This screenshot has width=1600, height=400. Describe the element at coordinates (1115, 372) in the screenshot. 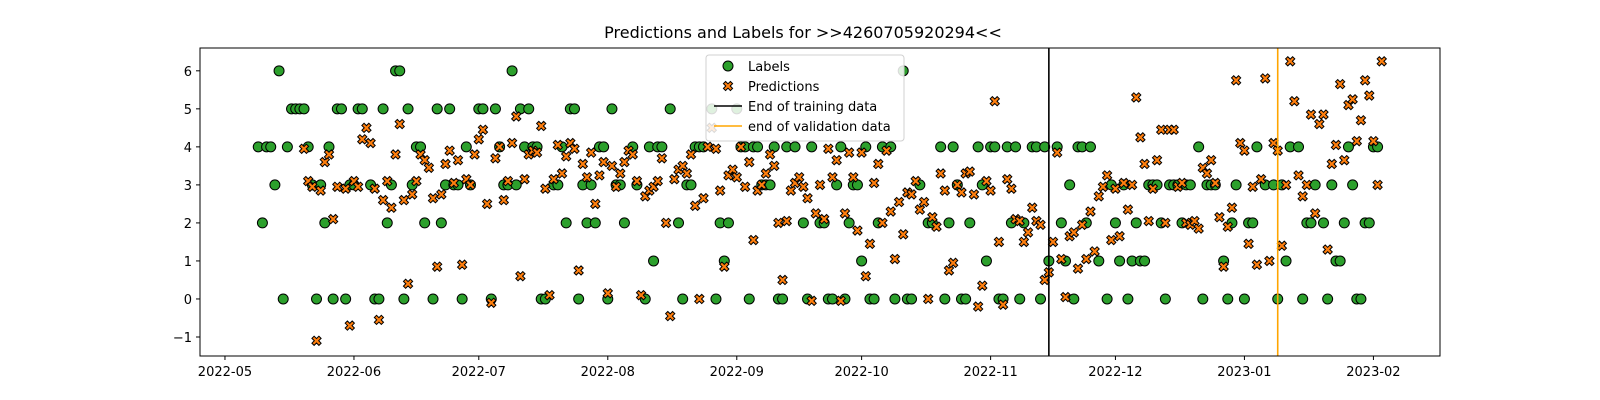

I see `x-tick-label: 2022-12` at that location.